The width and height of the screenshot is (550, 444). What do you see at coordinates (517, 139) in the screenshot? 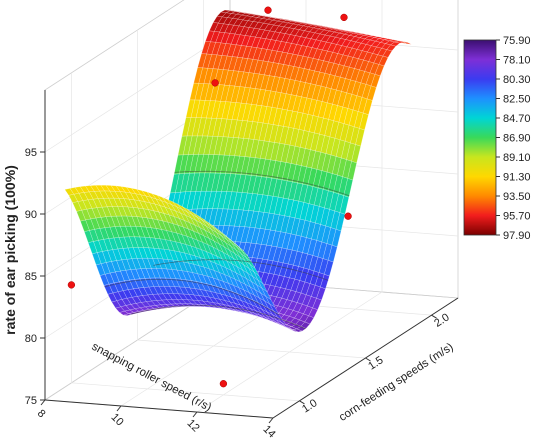
I see `colorbar-label: 86.90` at bounding box center [517, 139].